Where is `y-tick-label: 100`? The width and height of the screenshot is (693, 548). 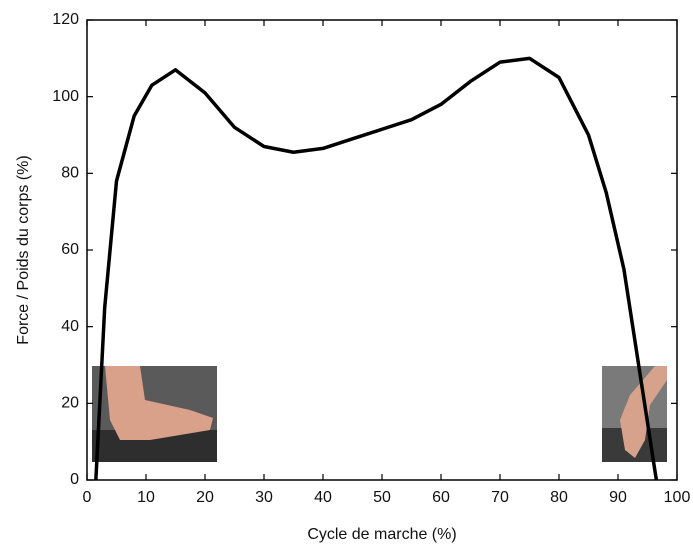 y-tick-label: 100 is located at coordinates (65, 96).